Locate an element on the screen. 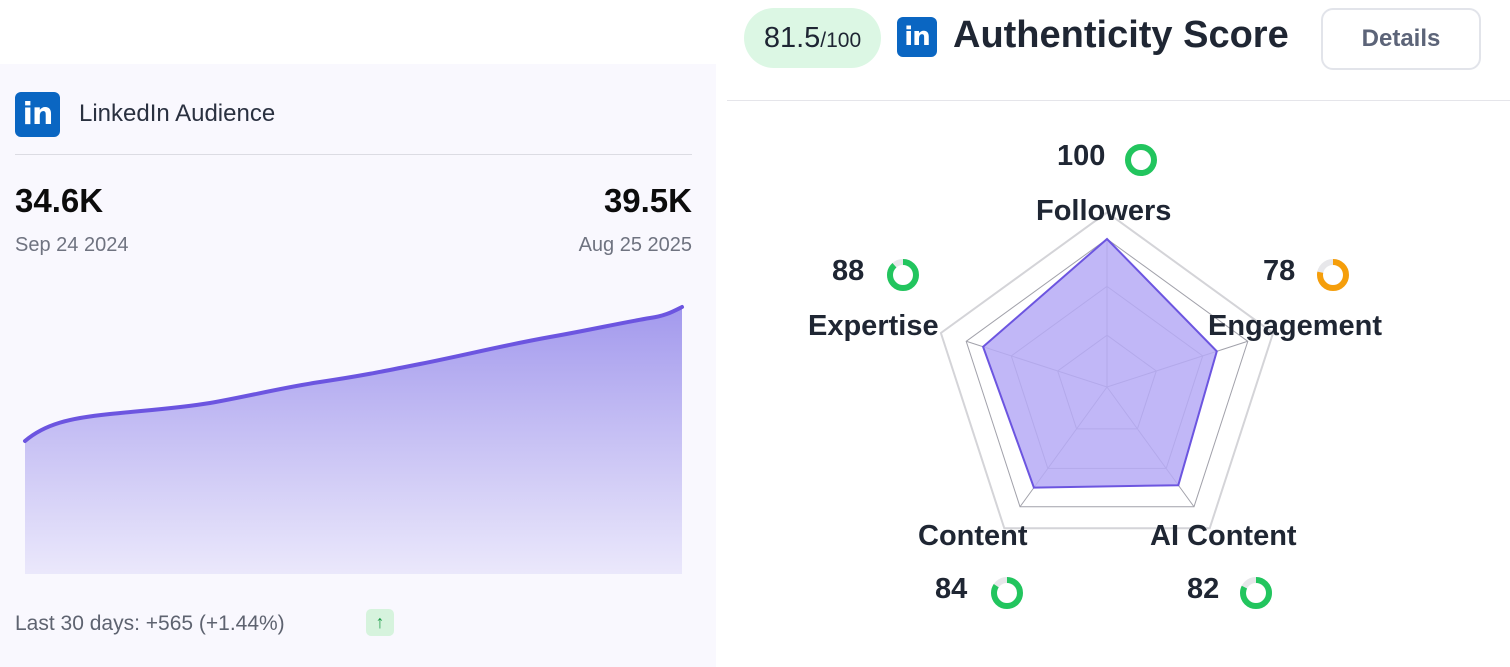  expertise-progress-ring-icon is located at coordinates (903, 275).